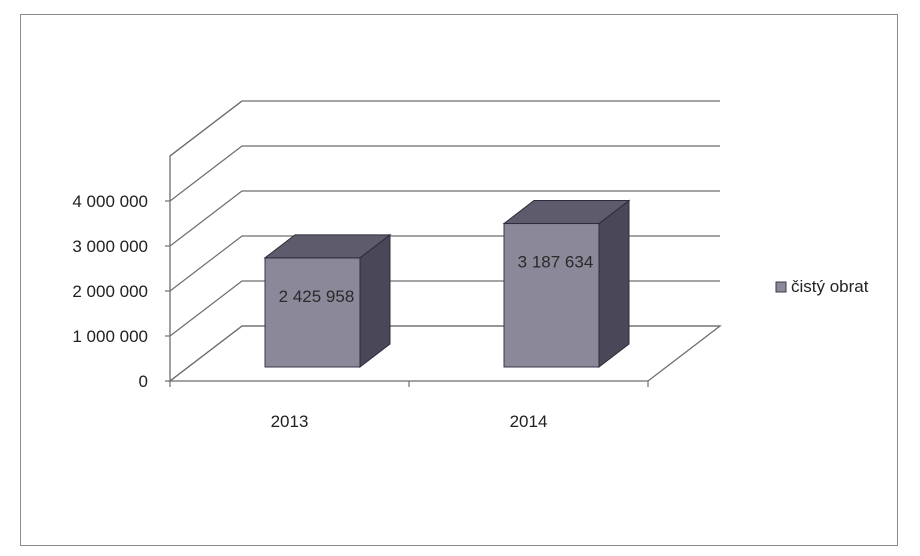 The height and width of the screenshot is (556, 920). I want to click on data-label: 3 187 634, so click(556, 262).